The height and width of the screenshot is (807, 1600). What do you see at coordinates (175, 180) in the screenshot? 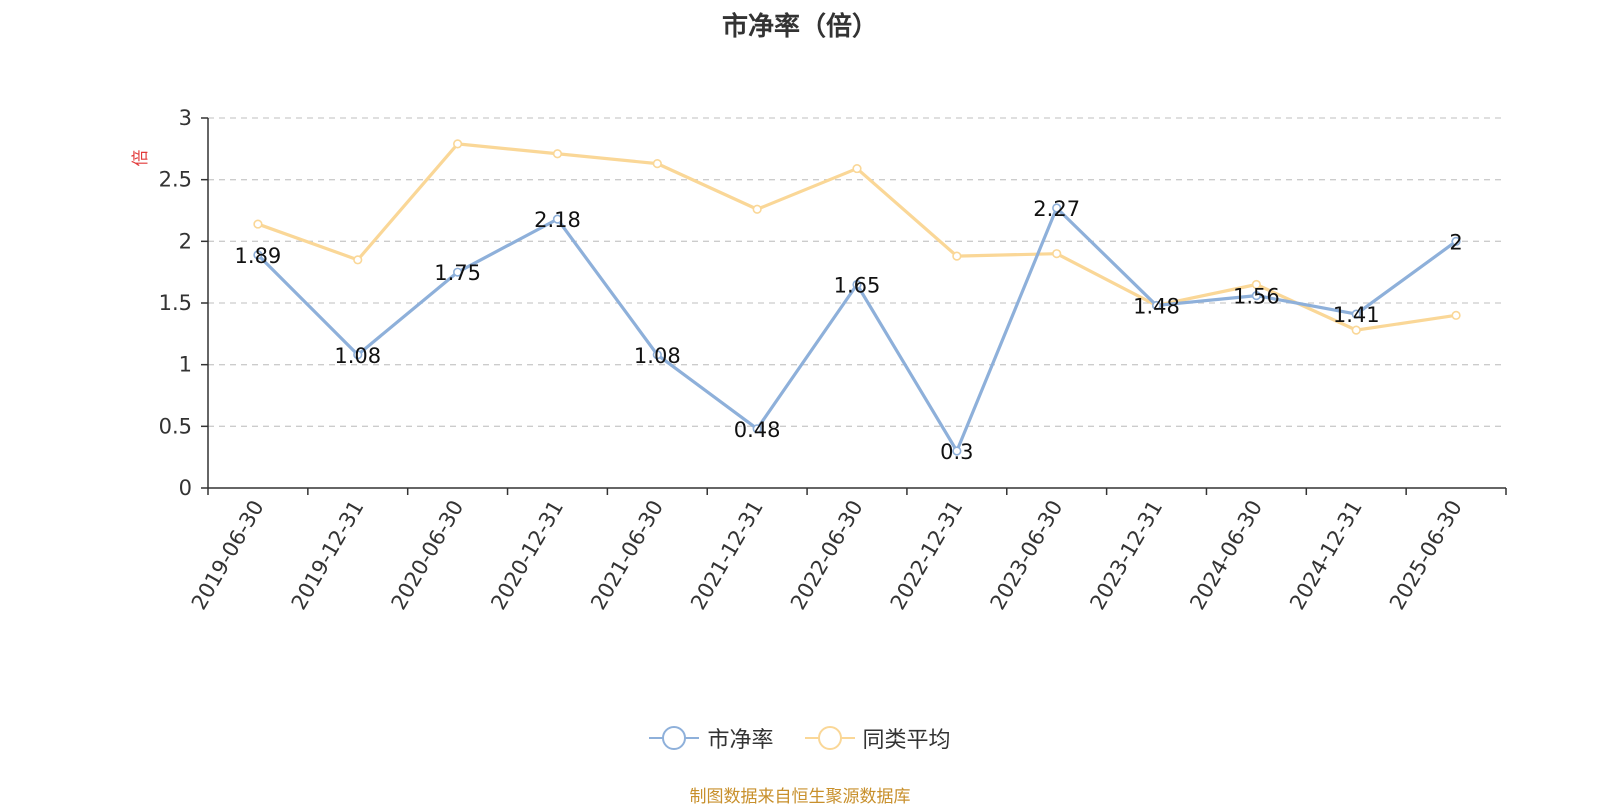
I see `y-tick-label: 2.5` at bounding box center [175, 180].